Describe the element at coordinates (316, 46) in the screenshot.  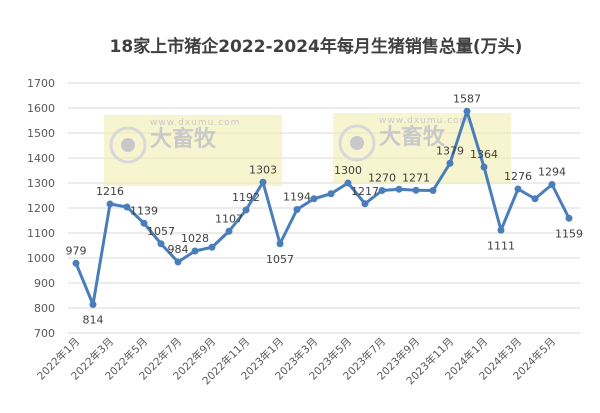
I see `chart-title: 18家上市猪企2022-2024年每月生猪销售总量(万头)` at that location.